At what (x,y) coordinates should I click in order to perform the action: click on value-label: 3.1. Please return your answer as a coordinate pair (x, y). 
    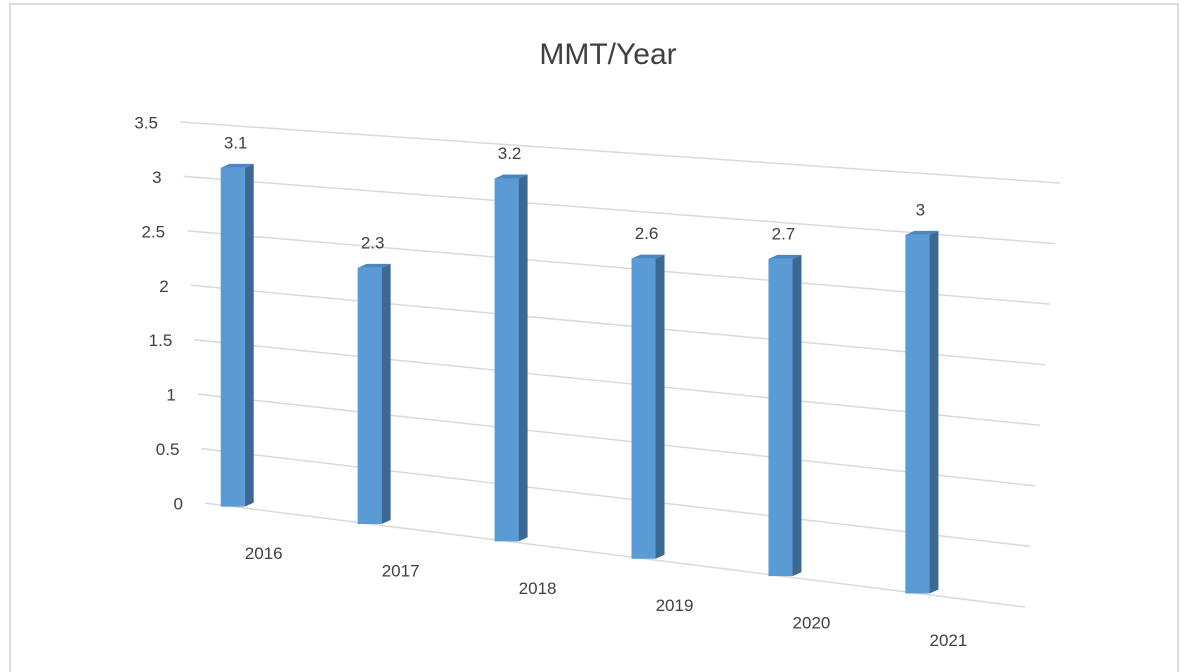
    Looking at the image, I should click on (236, 142).